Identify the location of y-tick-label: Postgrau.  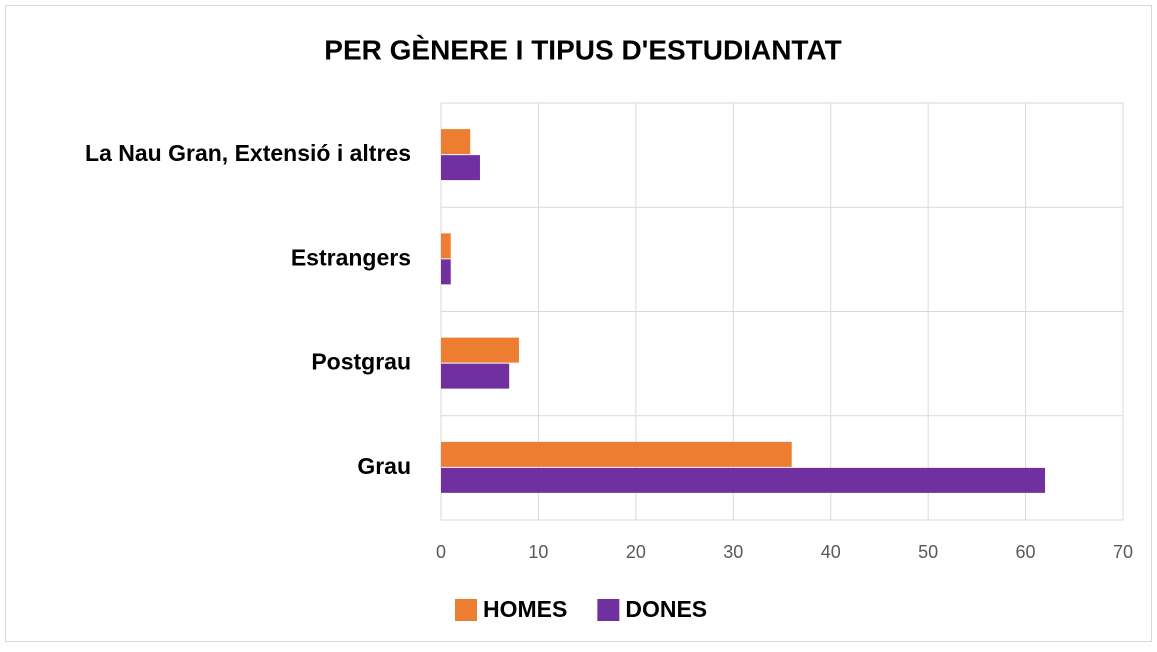
(361, 362).